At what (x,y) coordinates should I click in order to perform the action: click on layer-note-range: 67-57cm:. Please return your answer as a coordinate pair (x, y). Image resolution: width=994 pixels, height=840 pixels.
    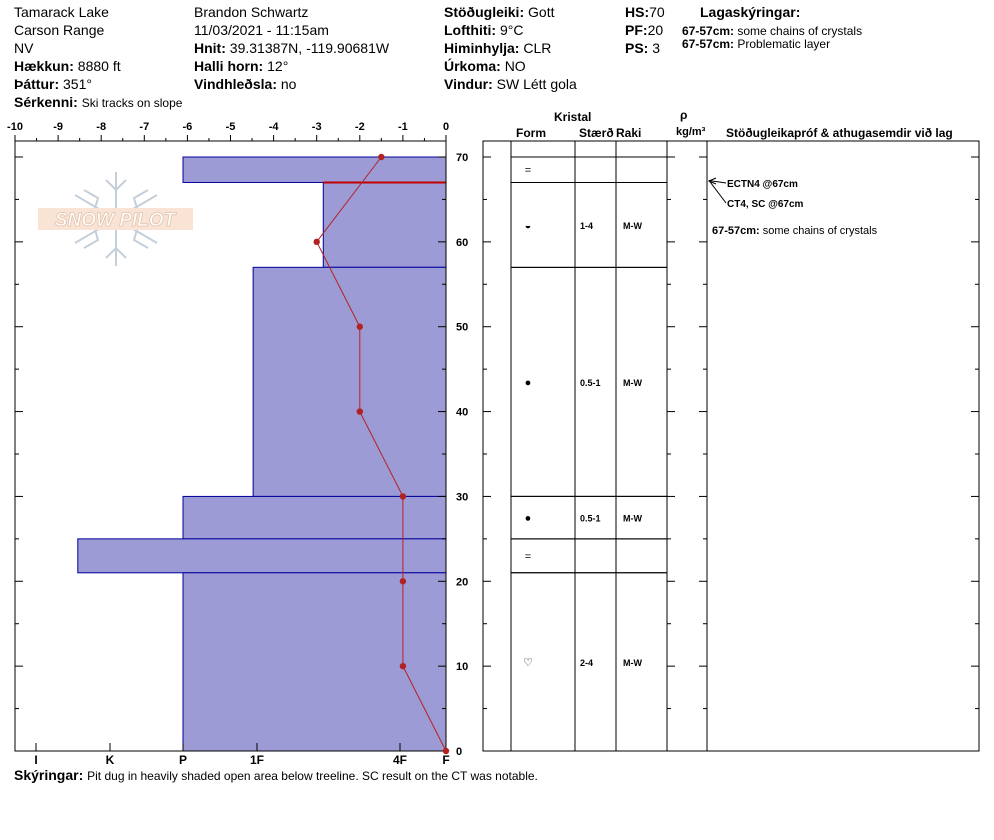
    Looking at the image, I should click on (708, 31).